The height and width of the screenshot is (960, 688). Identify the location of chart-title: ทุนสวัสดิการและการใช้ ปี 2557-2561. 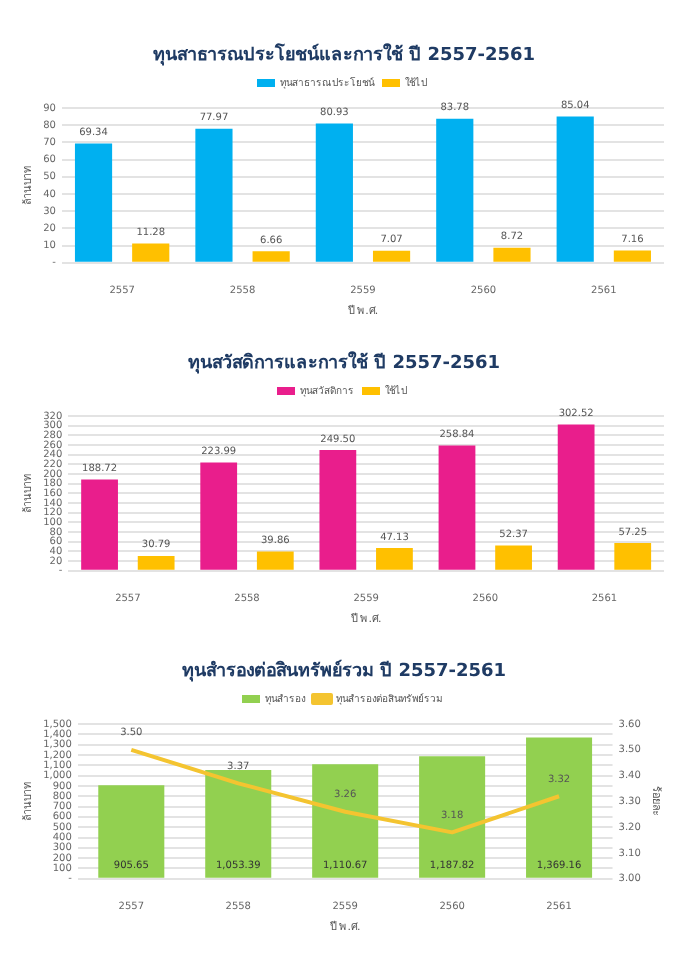
(344, 365).